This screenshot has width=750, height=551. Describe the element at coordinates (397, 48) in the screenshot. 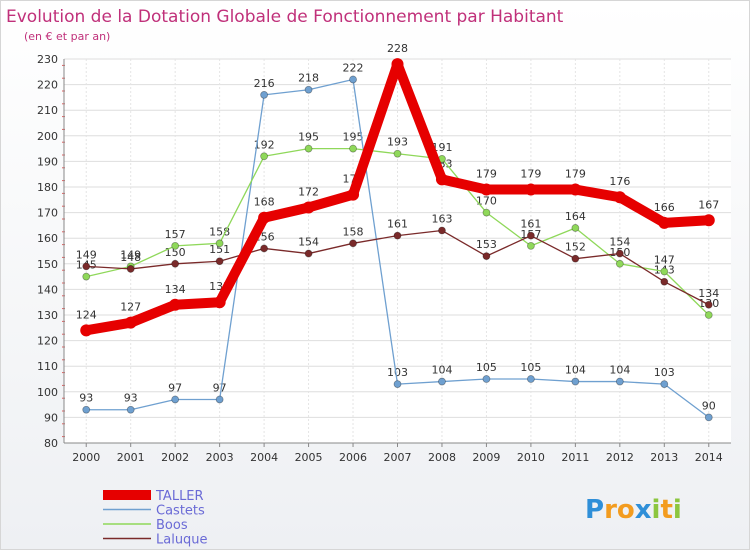

I see `data-label: 228` at that location.